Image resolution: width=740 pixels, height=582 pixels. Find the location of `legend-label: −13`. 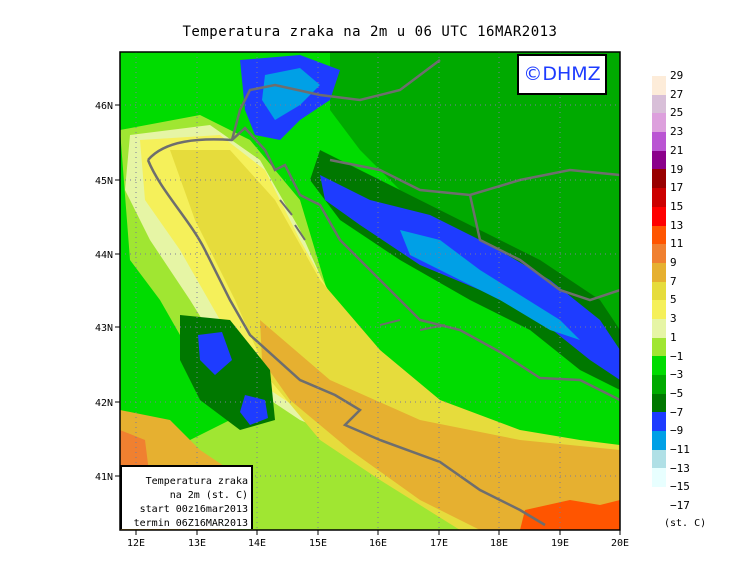

legend-label: −13 is located at coordinates (680, 468).